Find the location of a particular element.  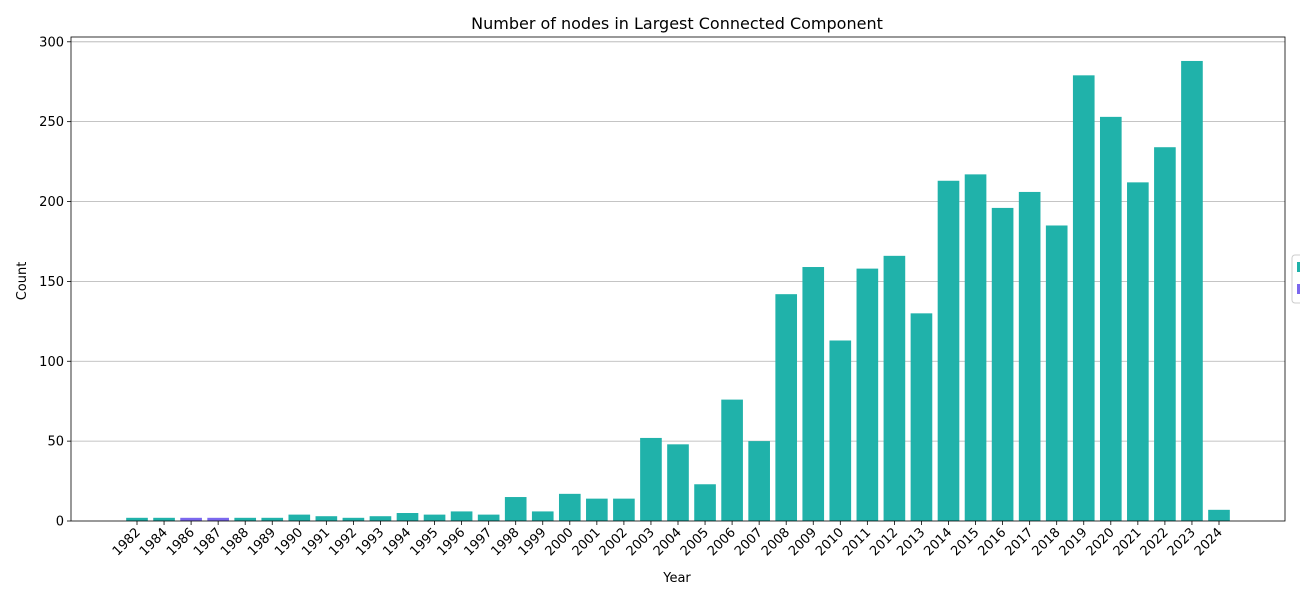

x-tick-label: 2004 is located at coordinates (668, 542).